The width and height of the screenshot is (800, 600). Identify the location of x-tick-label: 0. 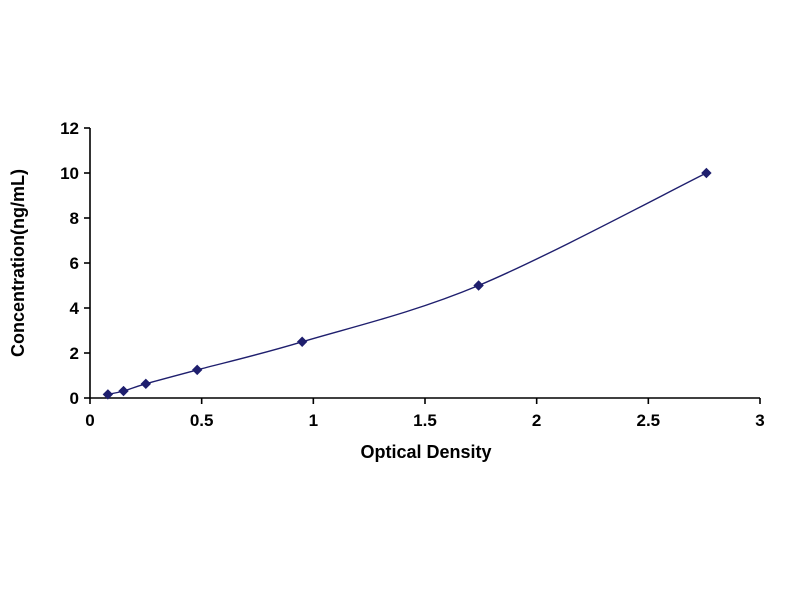
(89, 420).